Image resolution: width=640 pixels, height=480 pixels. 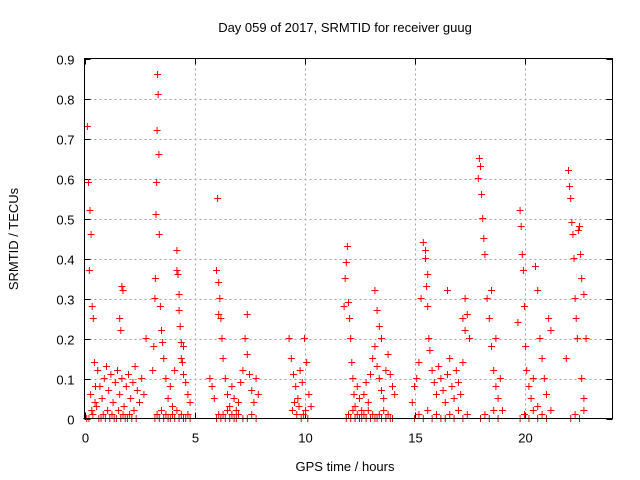 What do you see at coordinates (65, 100) in the screenshot?
I see `y-tick-label: 0.8` at bounding box center [65, 100].